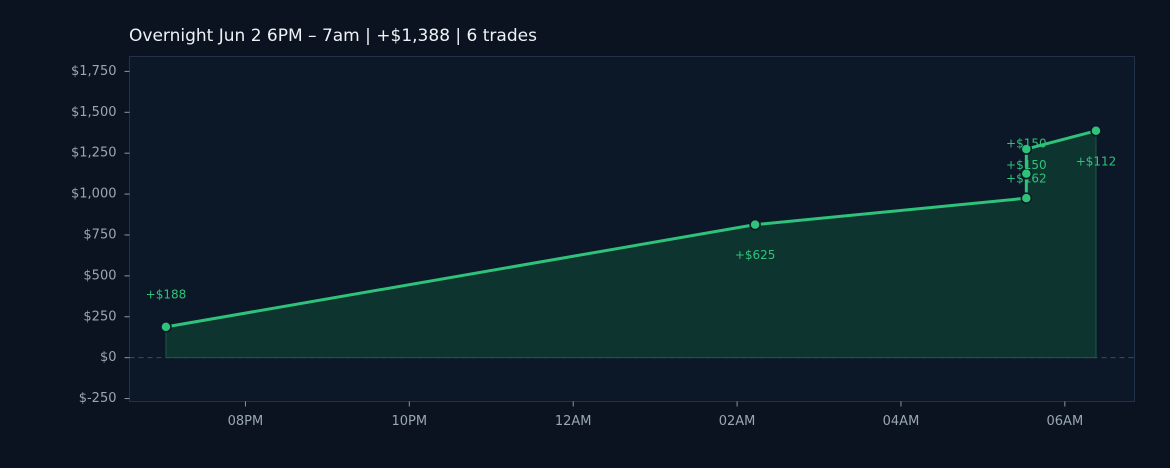 The height and width of the screenshot is (468, 1170). What do you see at coordinates (573, 421) in the screenshot?
I see `x-tick-label: 12AM` at bounding box center [573, 421].